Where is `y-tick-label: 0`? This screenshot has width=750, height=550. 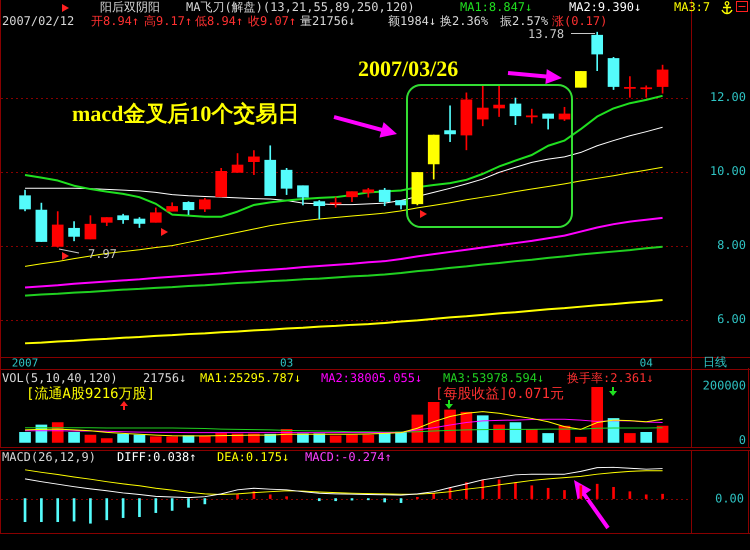
y-tick-label: 0 is located at coordinates (742, 439).